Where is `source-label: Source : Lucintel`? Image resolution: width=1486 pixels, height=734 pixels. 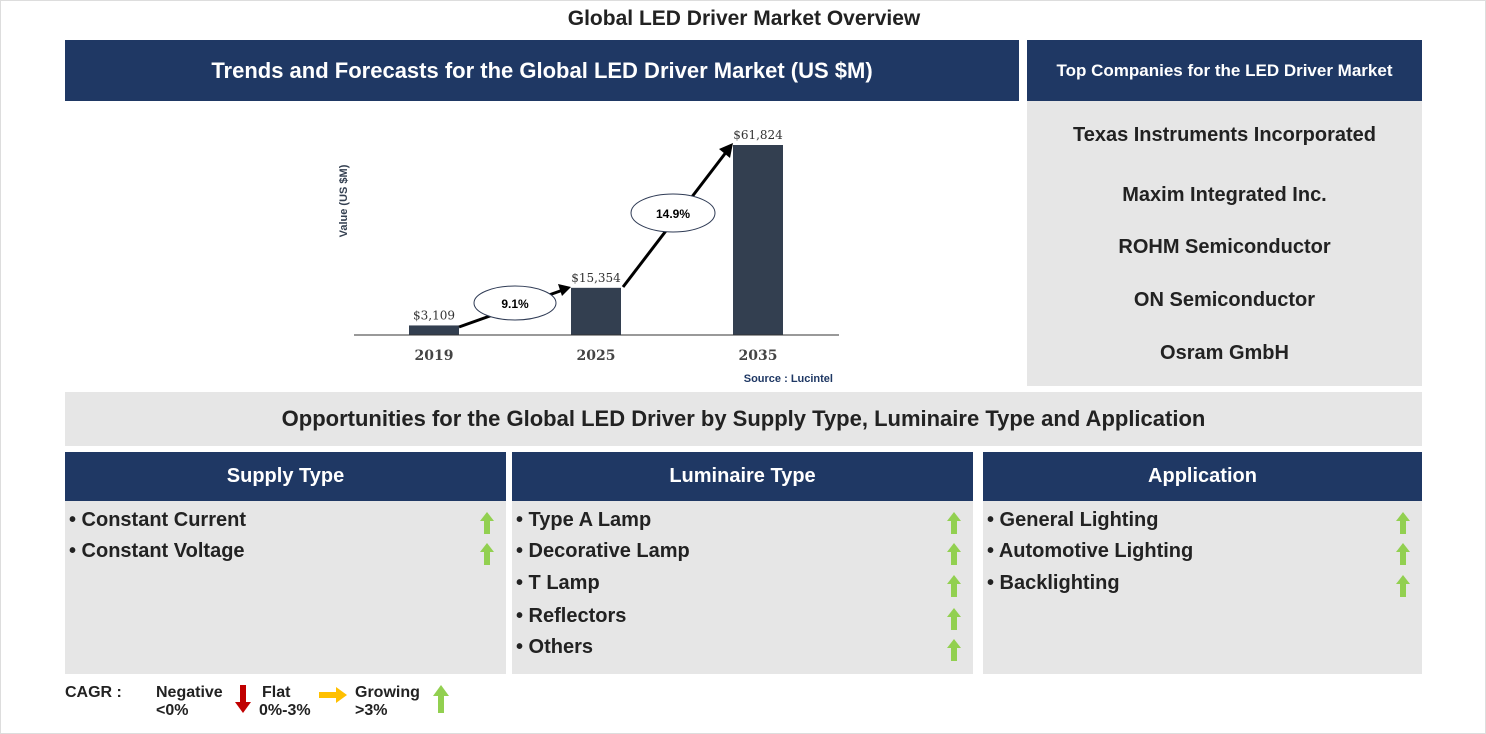 source-label: Source : Lucintel is located at coordinates (788, 379).